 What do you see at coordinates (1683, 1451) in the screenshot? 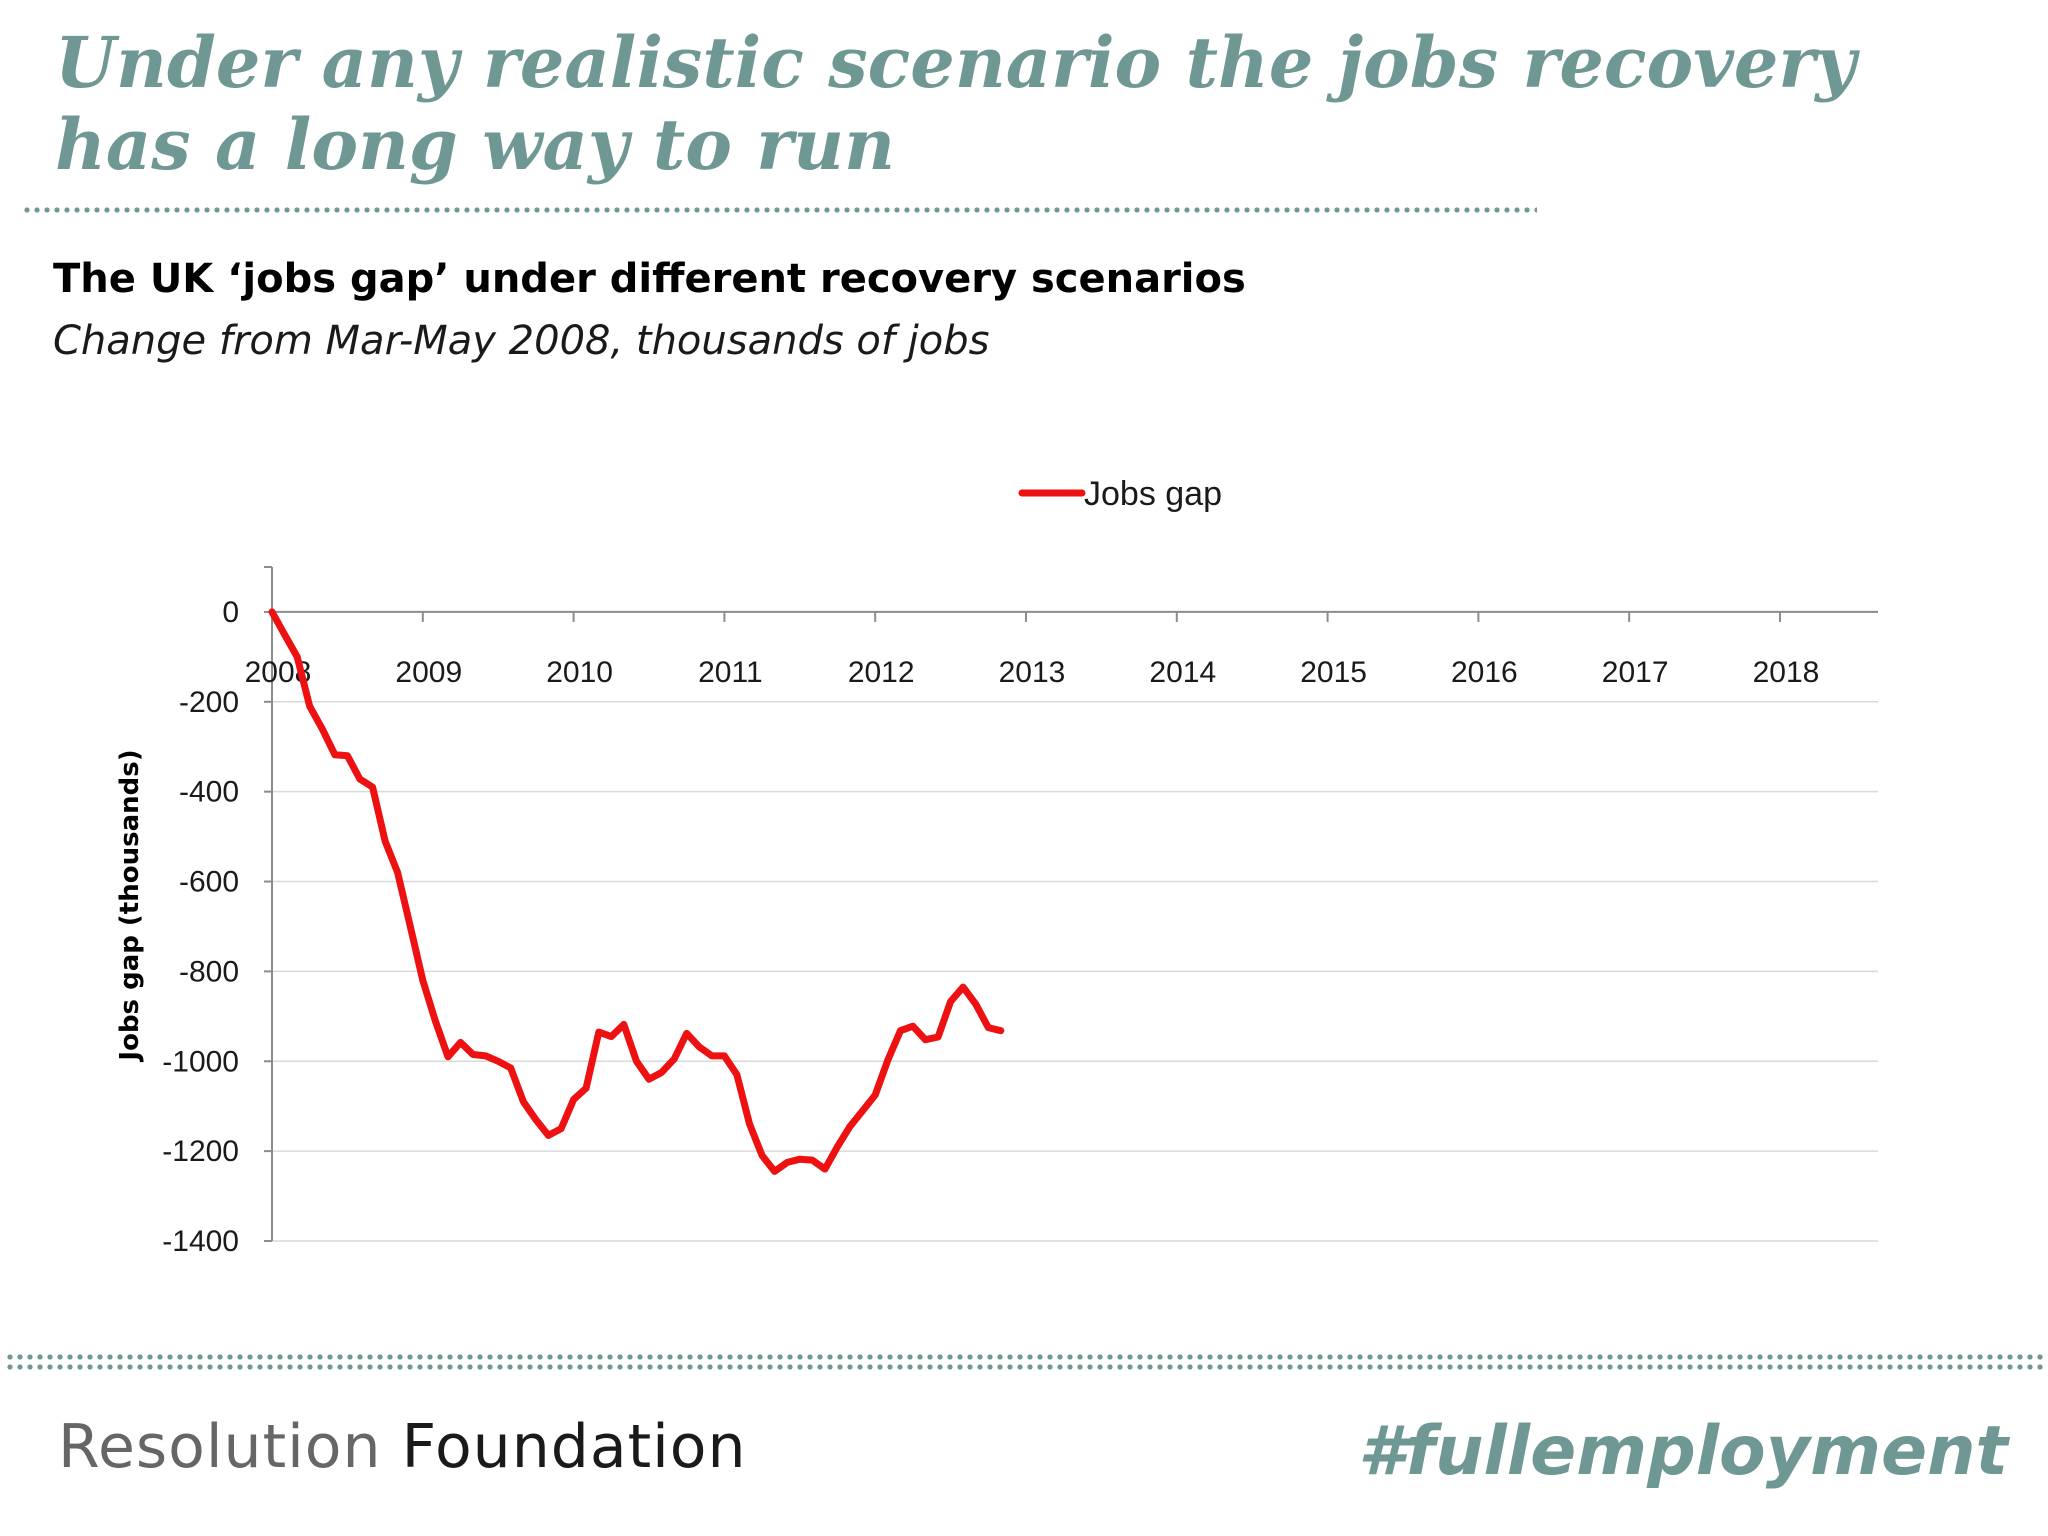
I see `hashtag: #fullemployment` at bounding box center [1683, 1451].